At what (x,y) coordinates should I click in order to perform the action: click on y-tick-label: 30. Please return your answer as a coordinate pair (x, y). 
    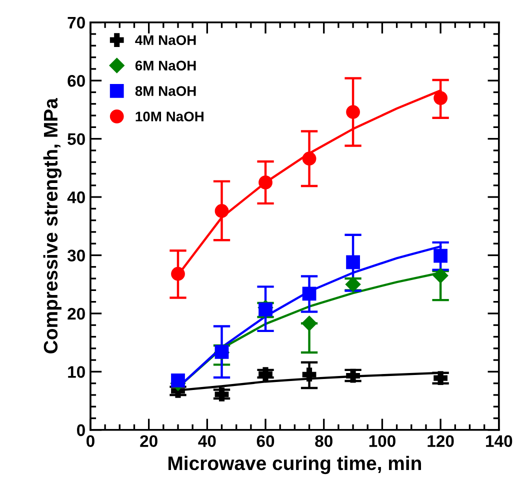
    Looking at the image, I should click on (76, 256).